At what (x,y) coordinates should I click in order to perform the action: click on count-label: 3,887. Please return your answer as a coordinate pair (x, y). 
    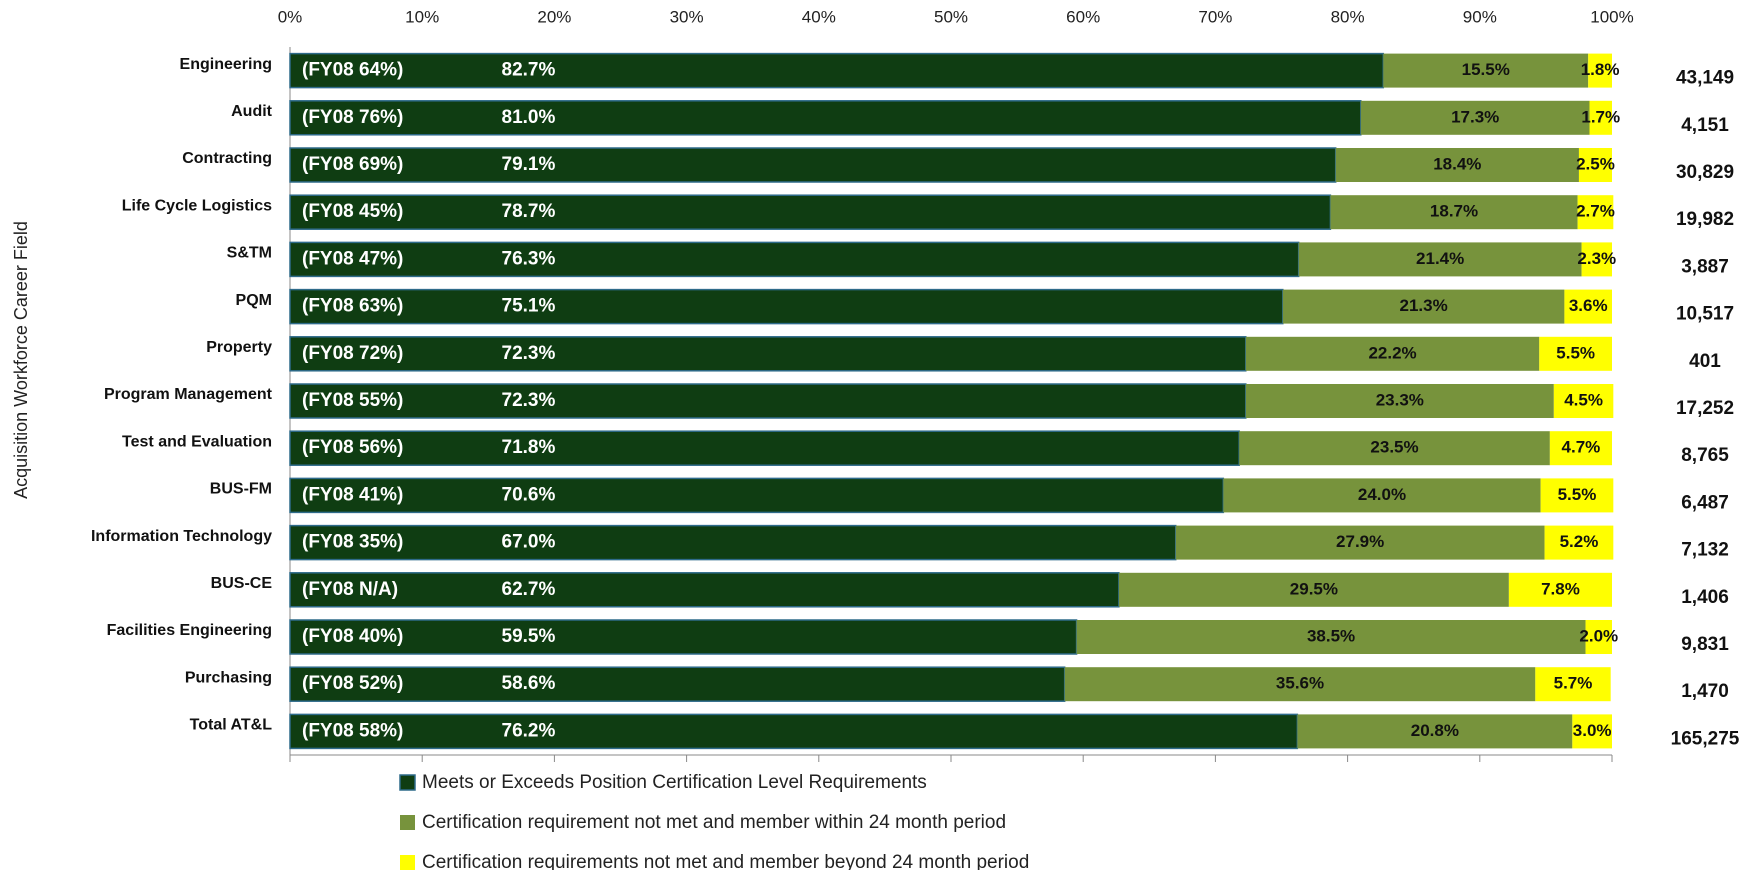
    Looking at the image, I should click on (1705, 266).